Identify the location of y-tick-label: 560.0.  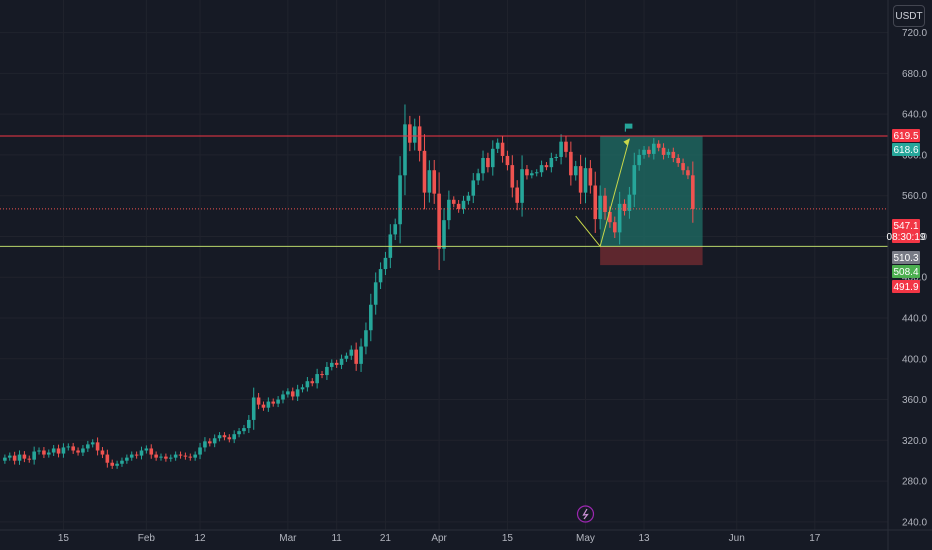
(914, 196).